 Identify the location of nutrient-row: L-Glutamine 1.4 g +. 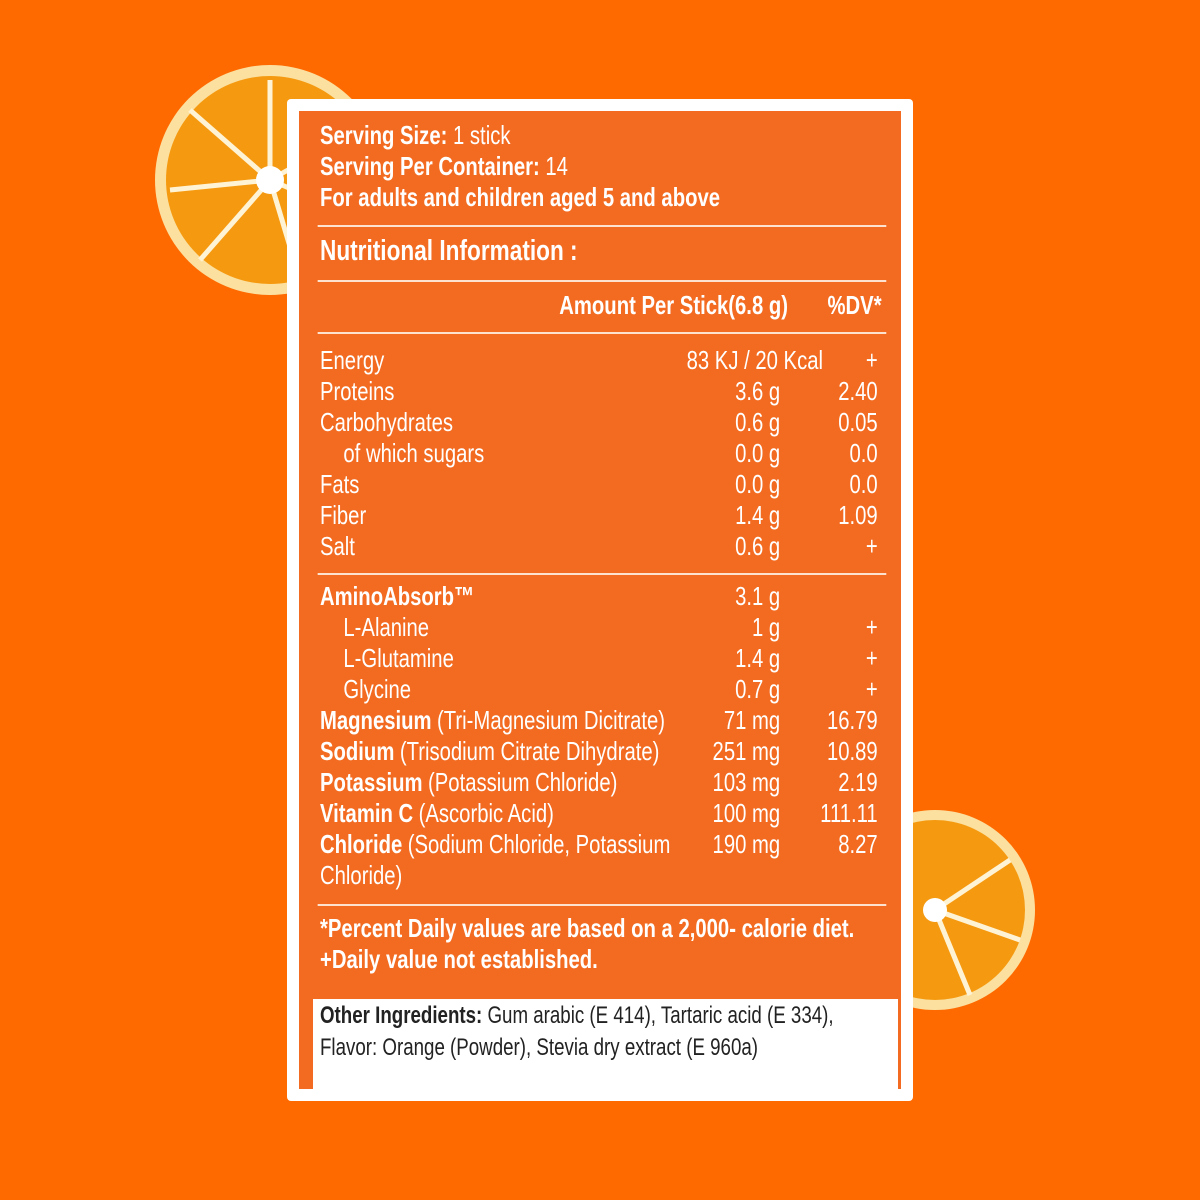
(603, 658).